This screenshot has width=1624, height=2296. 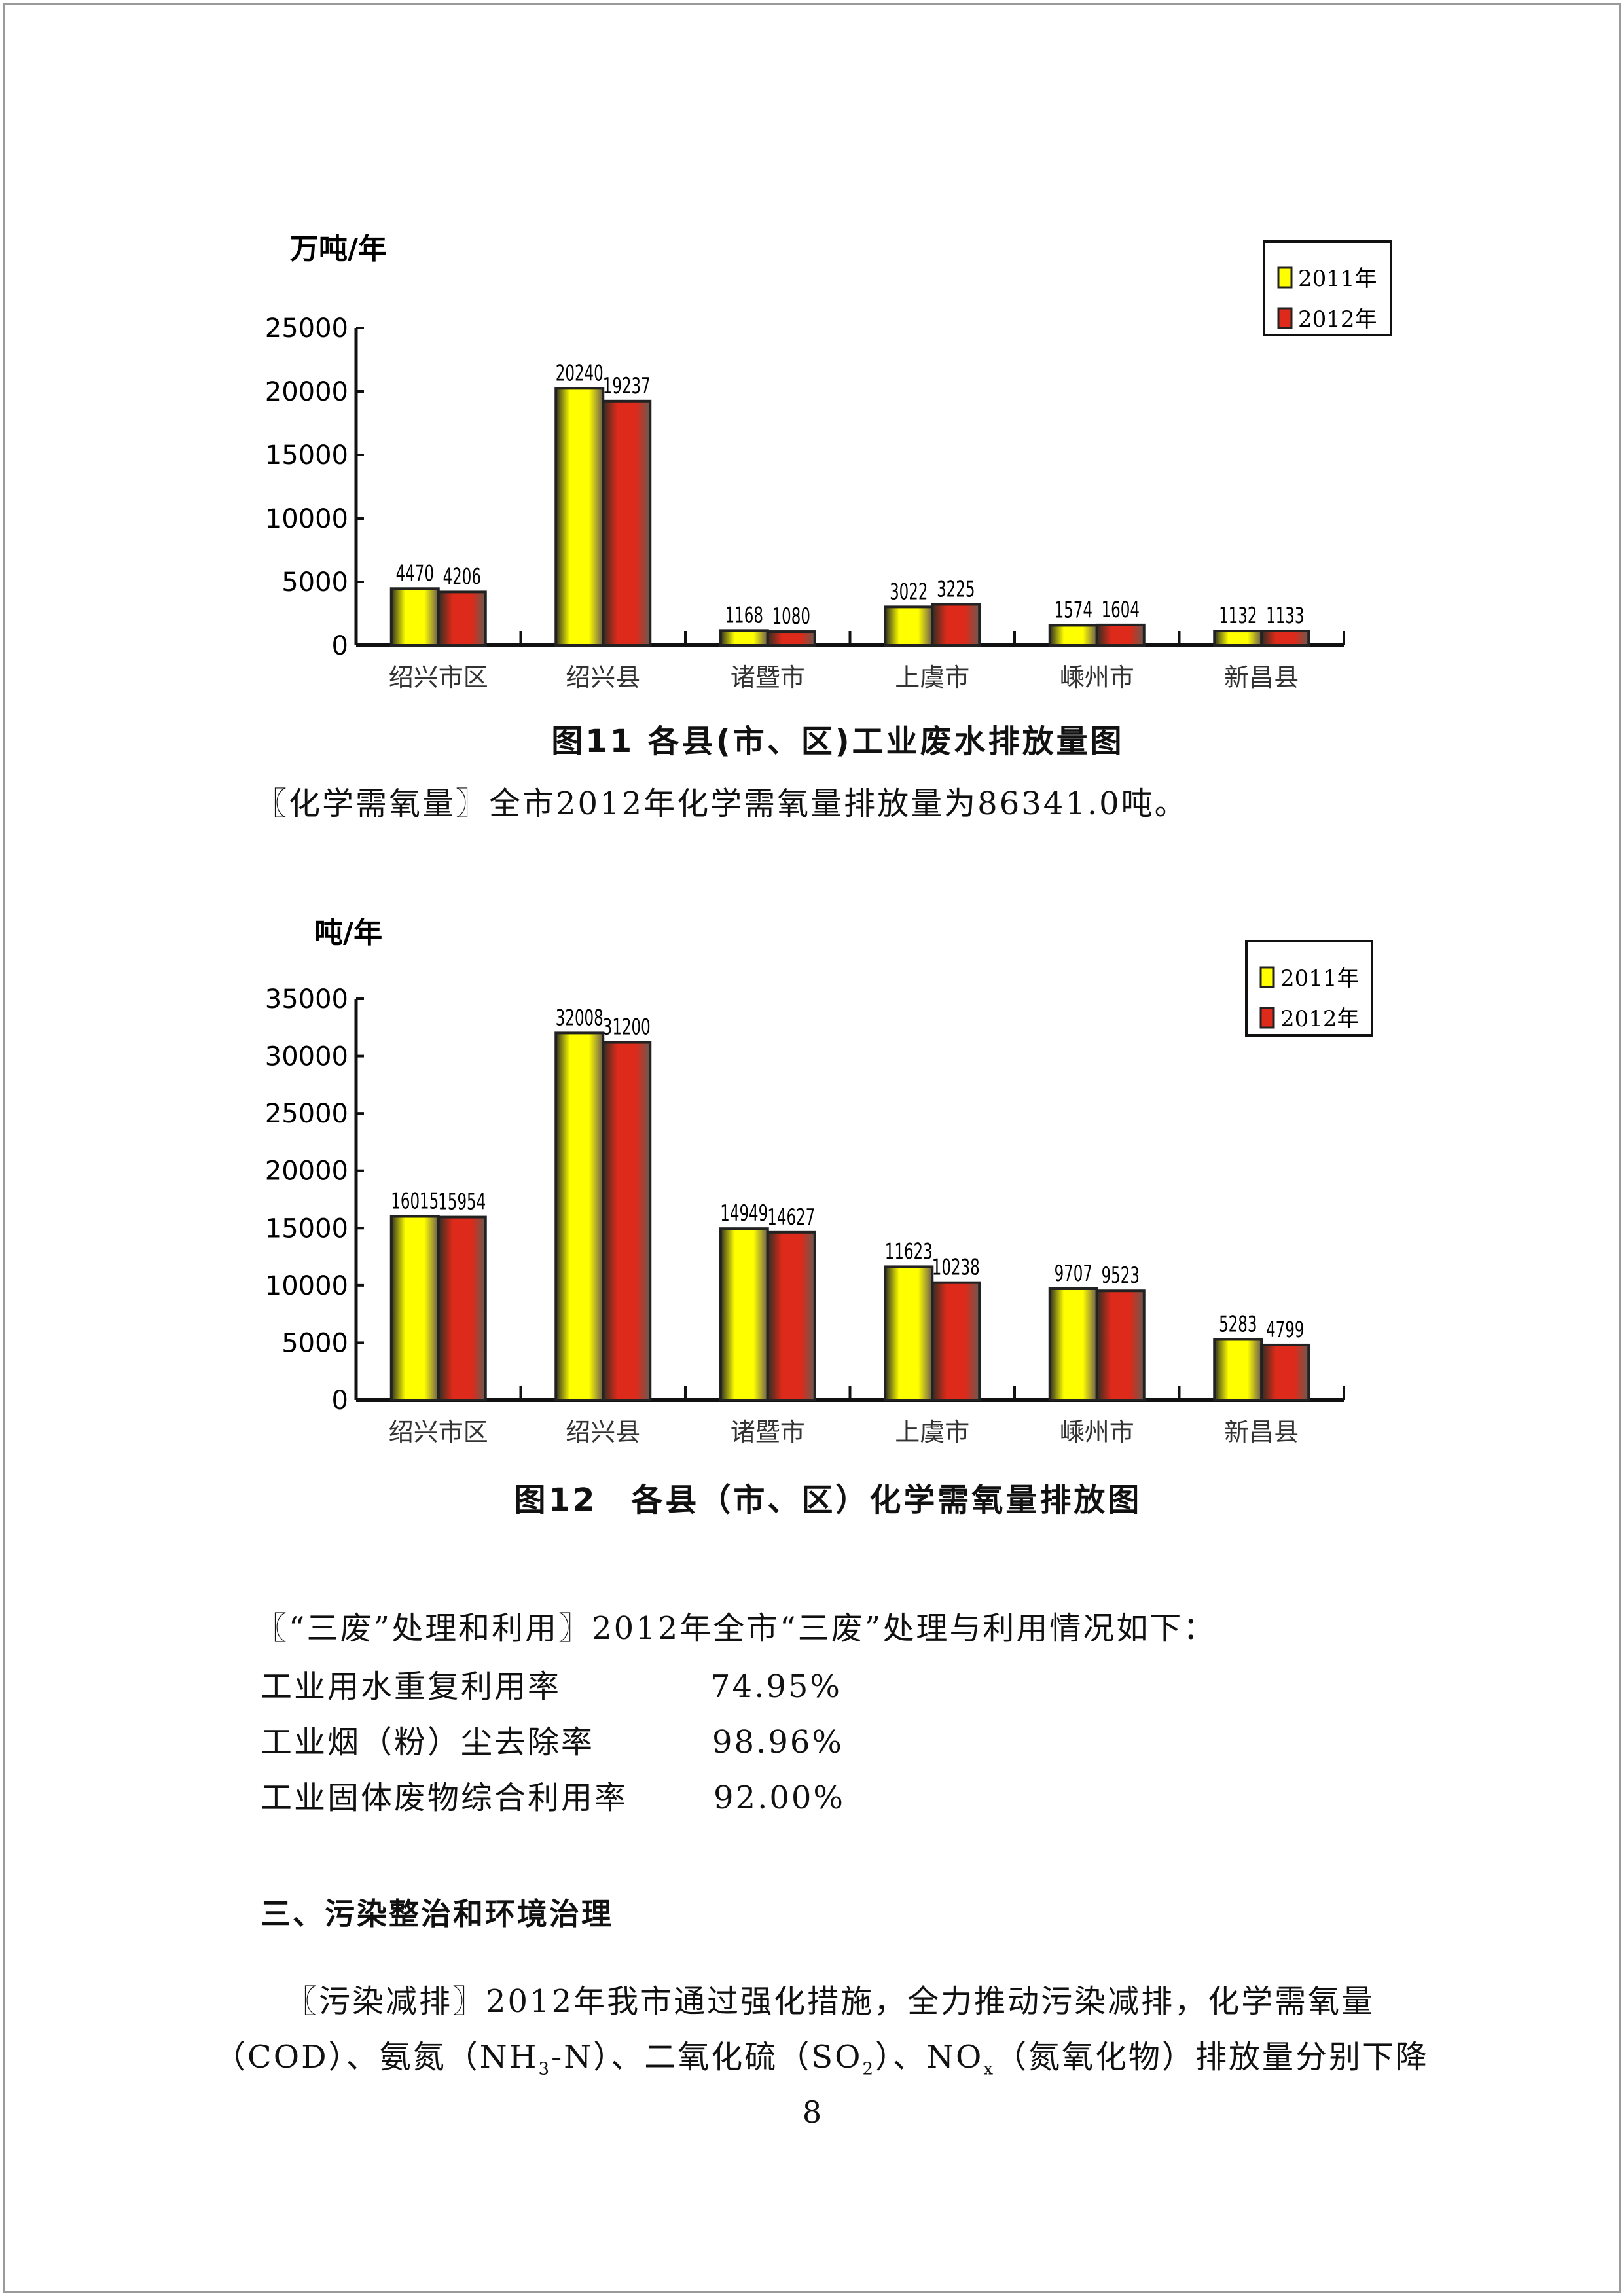 I want to click on rate-value: 74.95%, so click(x=776, y=1686).